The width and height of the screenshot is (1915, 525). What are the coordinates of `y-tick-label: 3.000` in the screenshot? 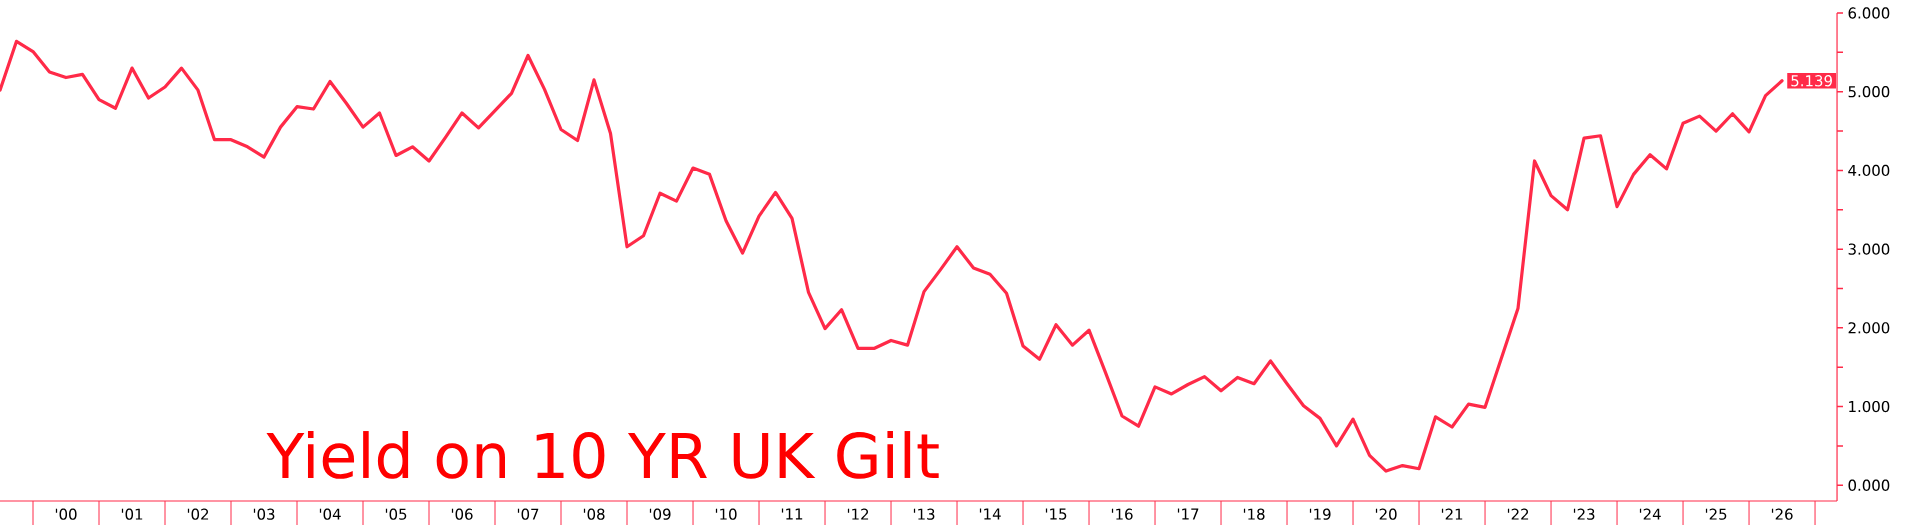 It's located at (1869, 249).